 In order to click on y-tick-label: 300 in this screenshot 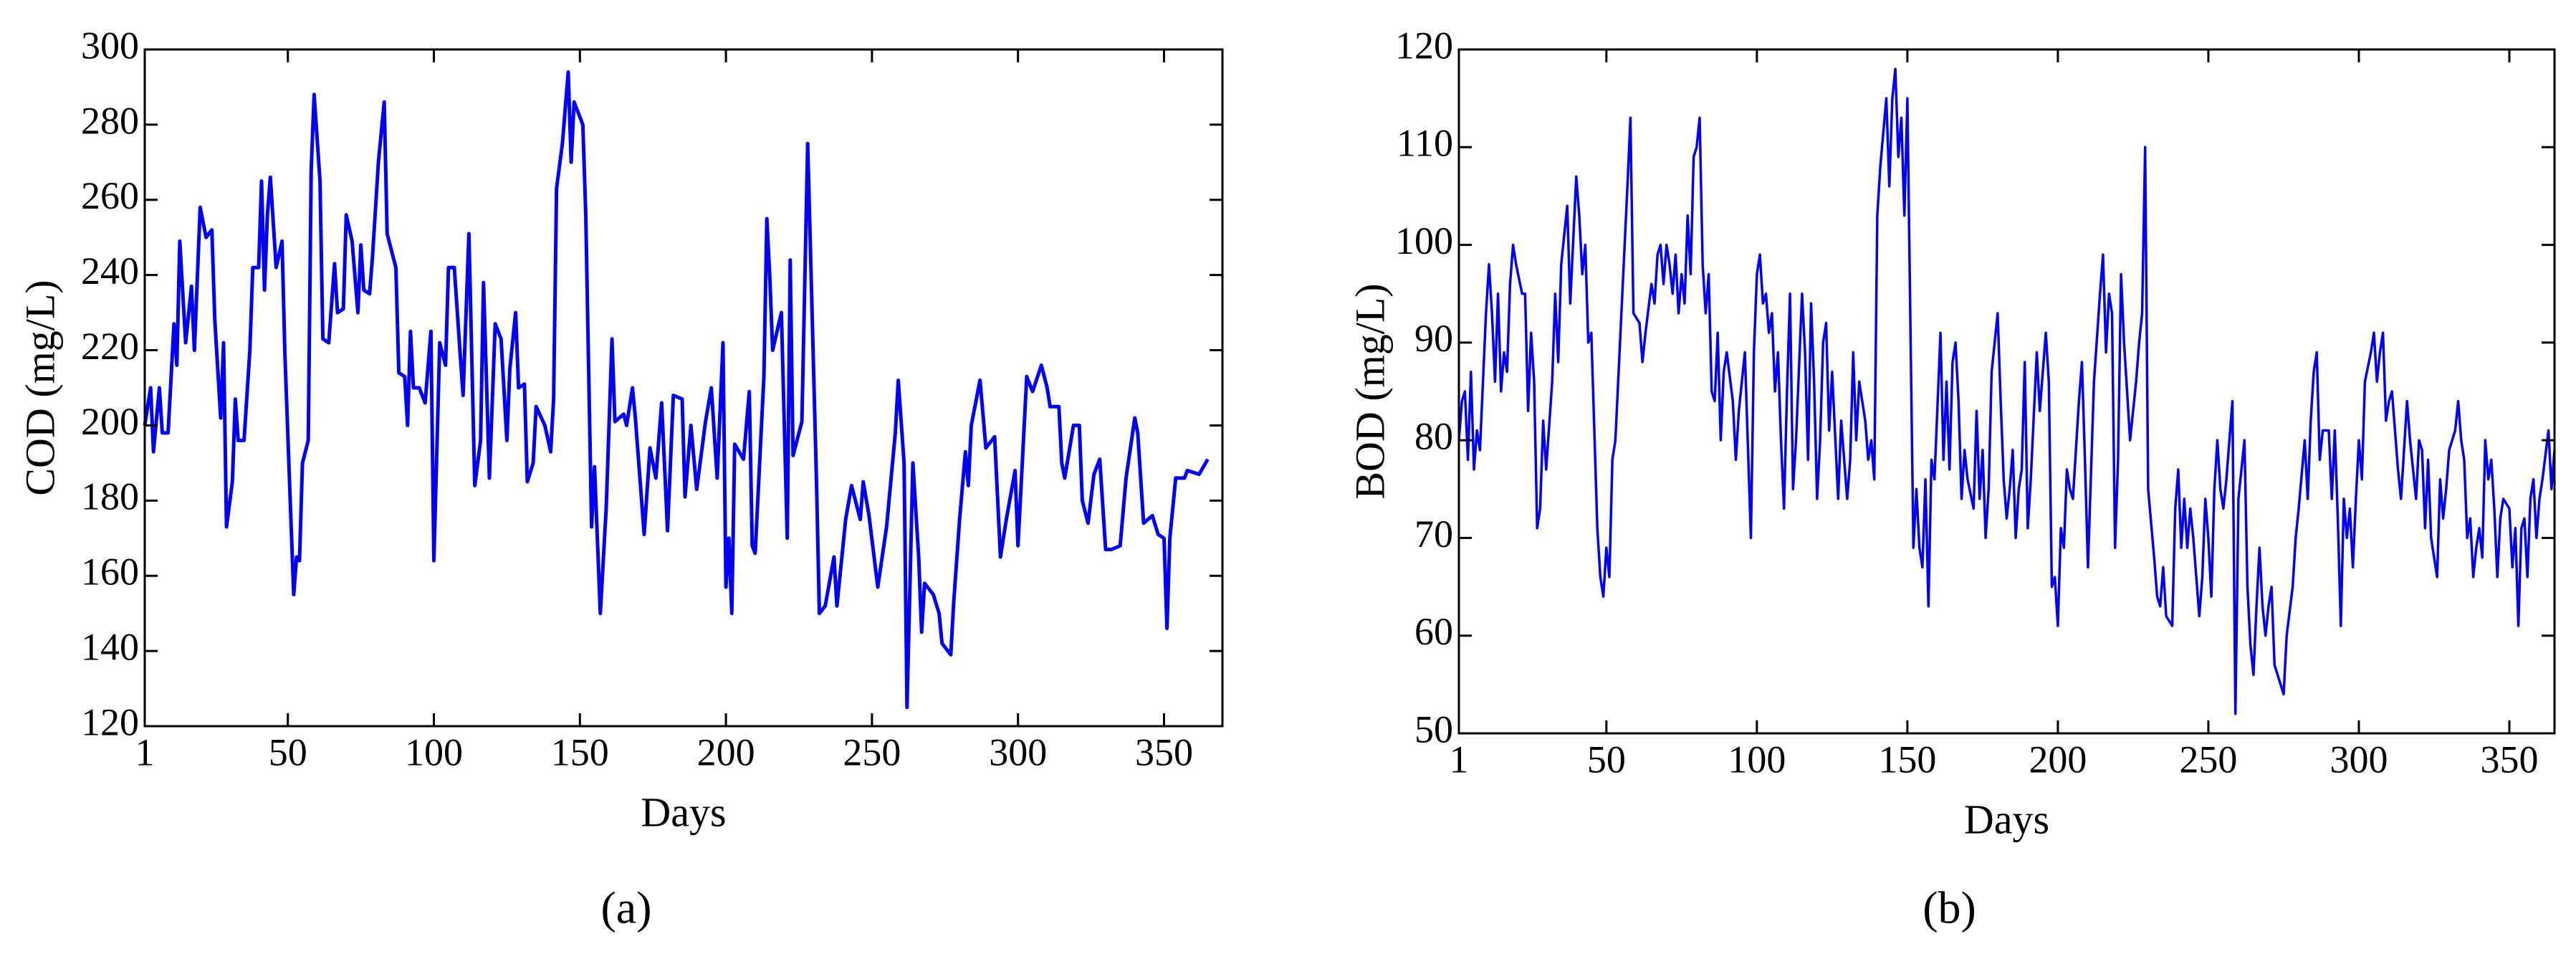, I will do `click(110, 45)`.